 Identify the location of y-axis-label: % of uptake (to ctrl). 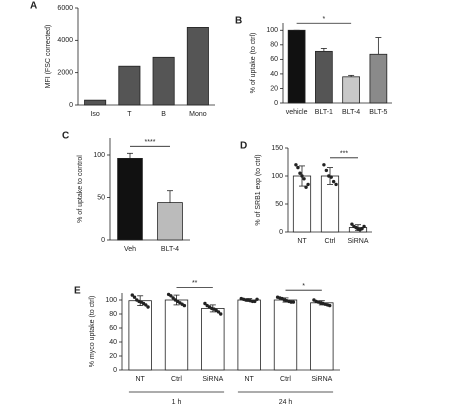
(253, 63).